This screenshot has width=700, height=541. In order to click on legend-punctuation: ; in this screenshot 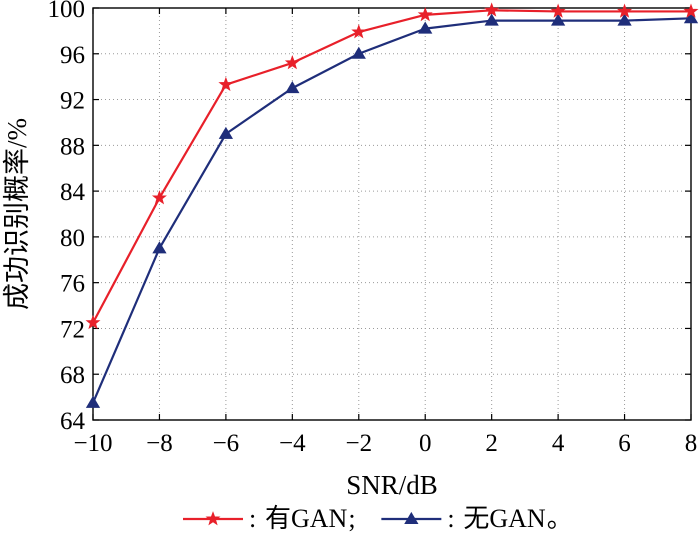, I will do `click(351, 518)`.